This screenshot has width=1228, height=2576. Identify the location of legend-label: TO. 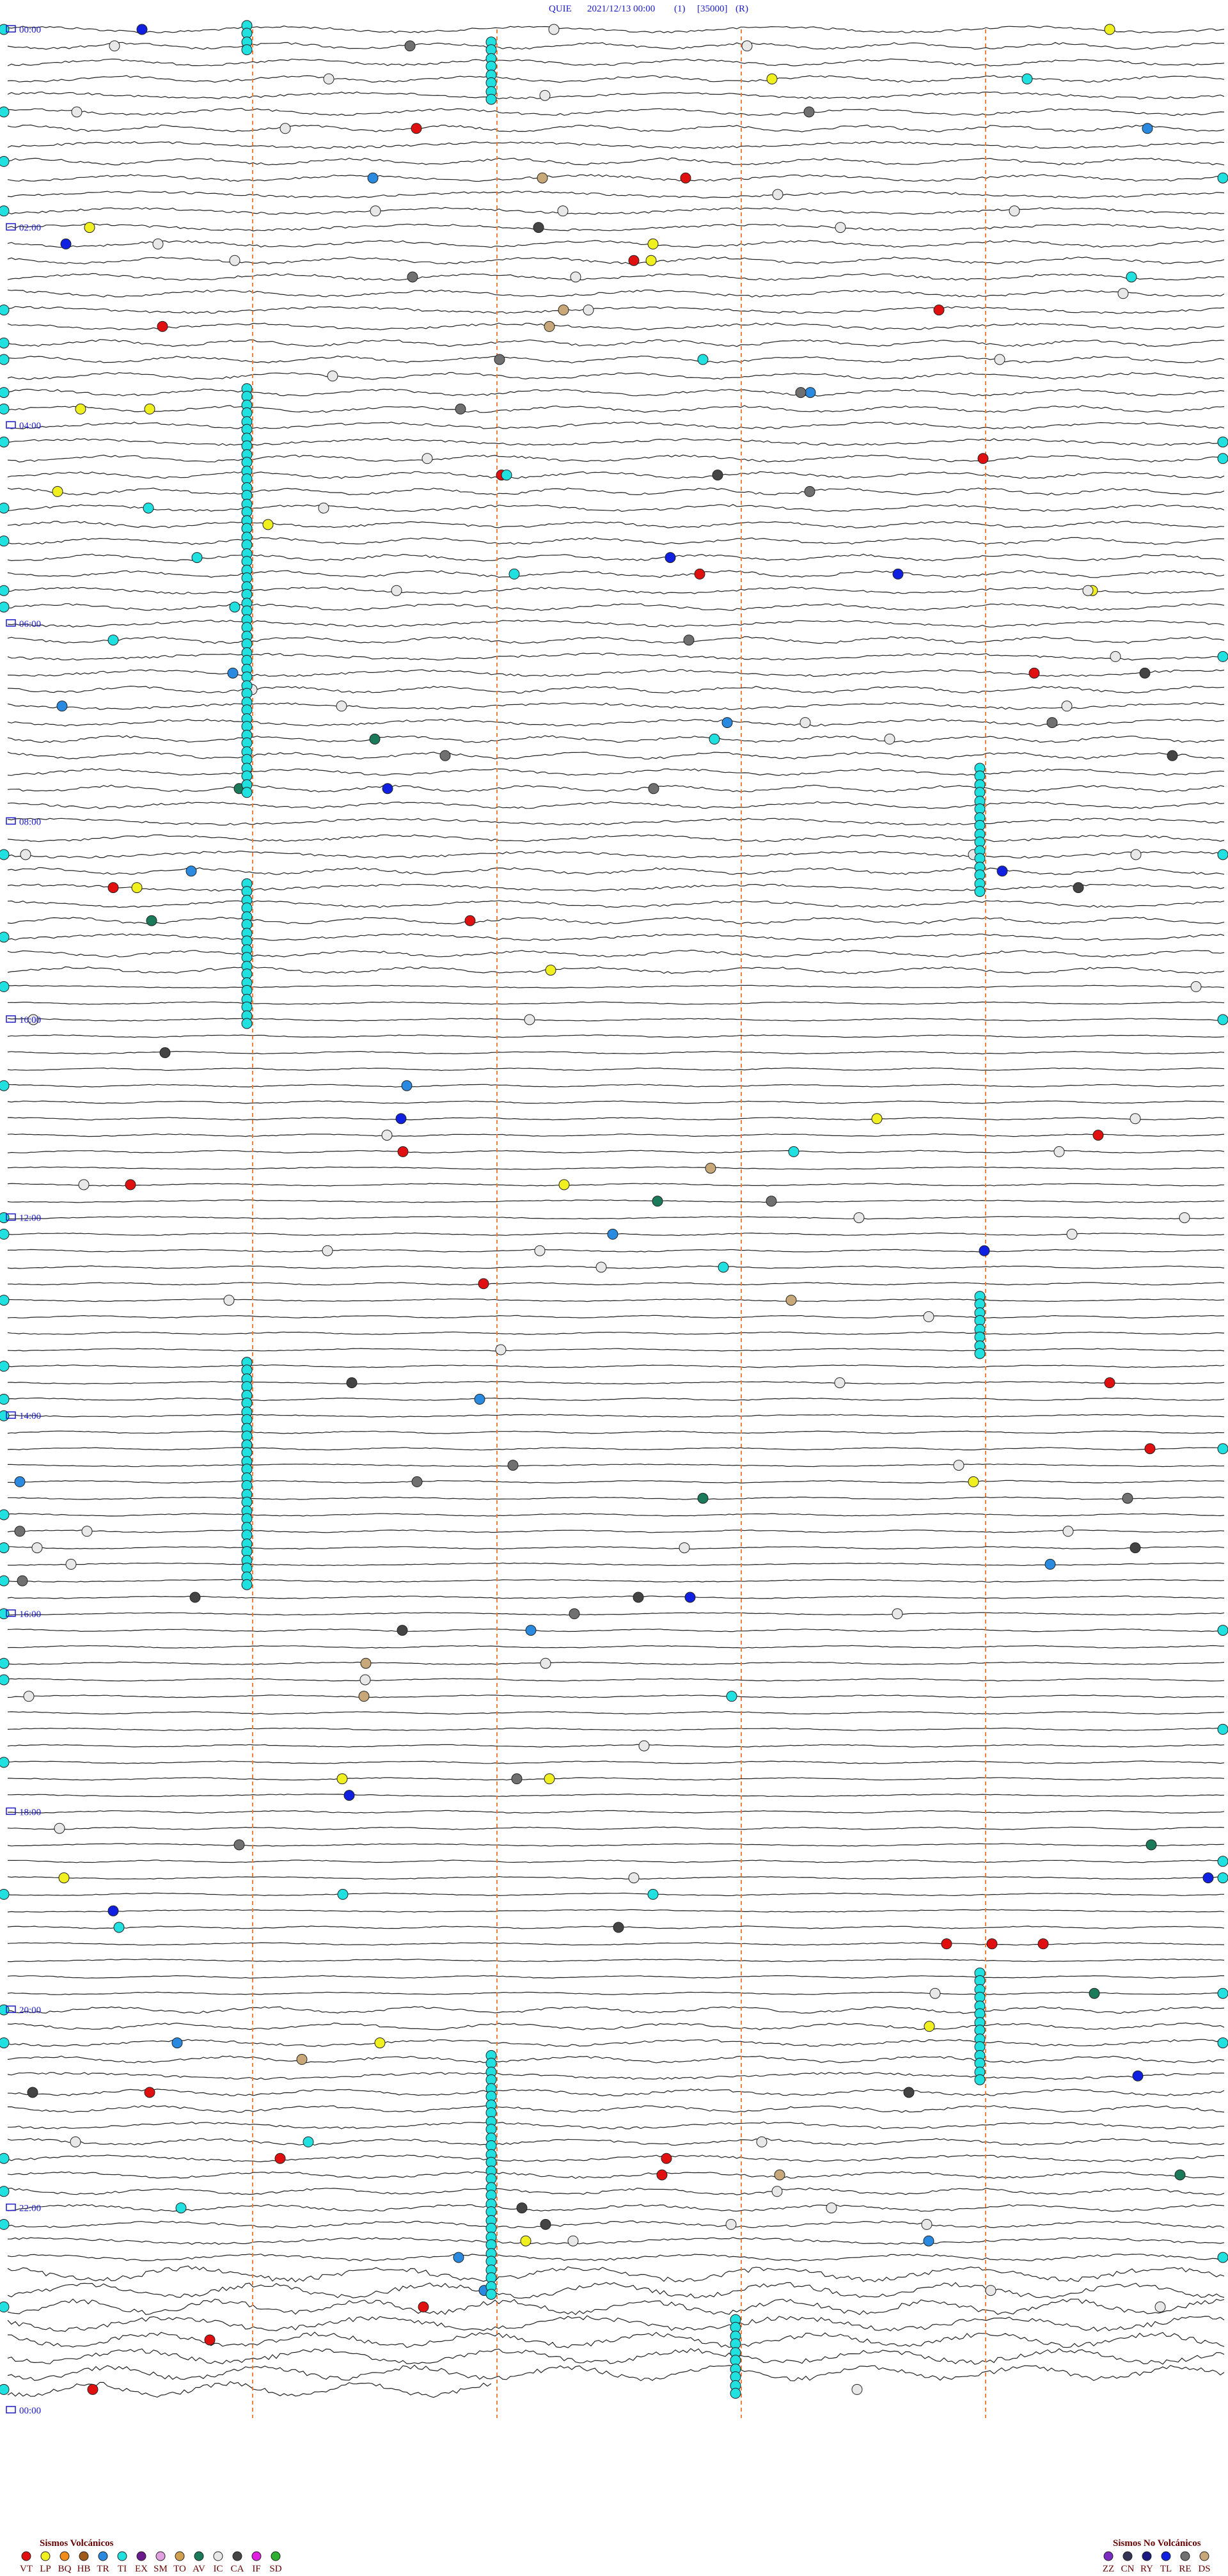
(179, 2569).